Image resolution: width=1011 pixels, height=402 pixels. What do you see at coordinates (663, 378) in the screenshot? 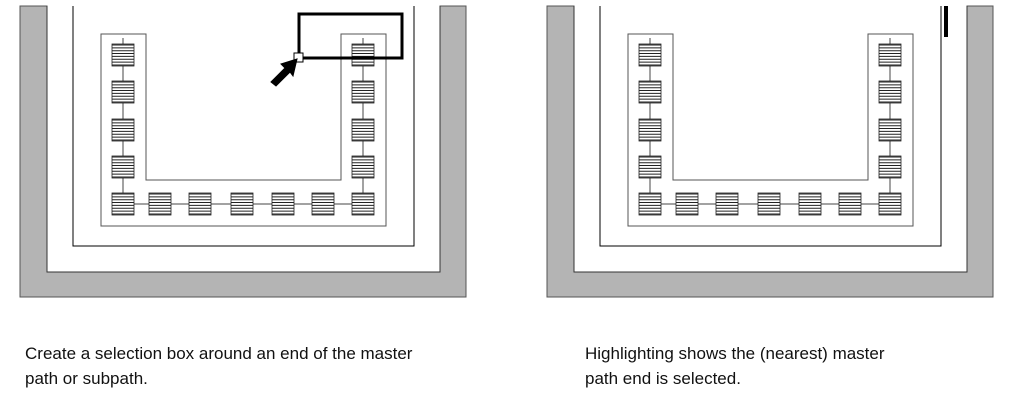
I see `right-caption-line-2: path end is selected.` at bounding box center [663, 378].